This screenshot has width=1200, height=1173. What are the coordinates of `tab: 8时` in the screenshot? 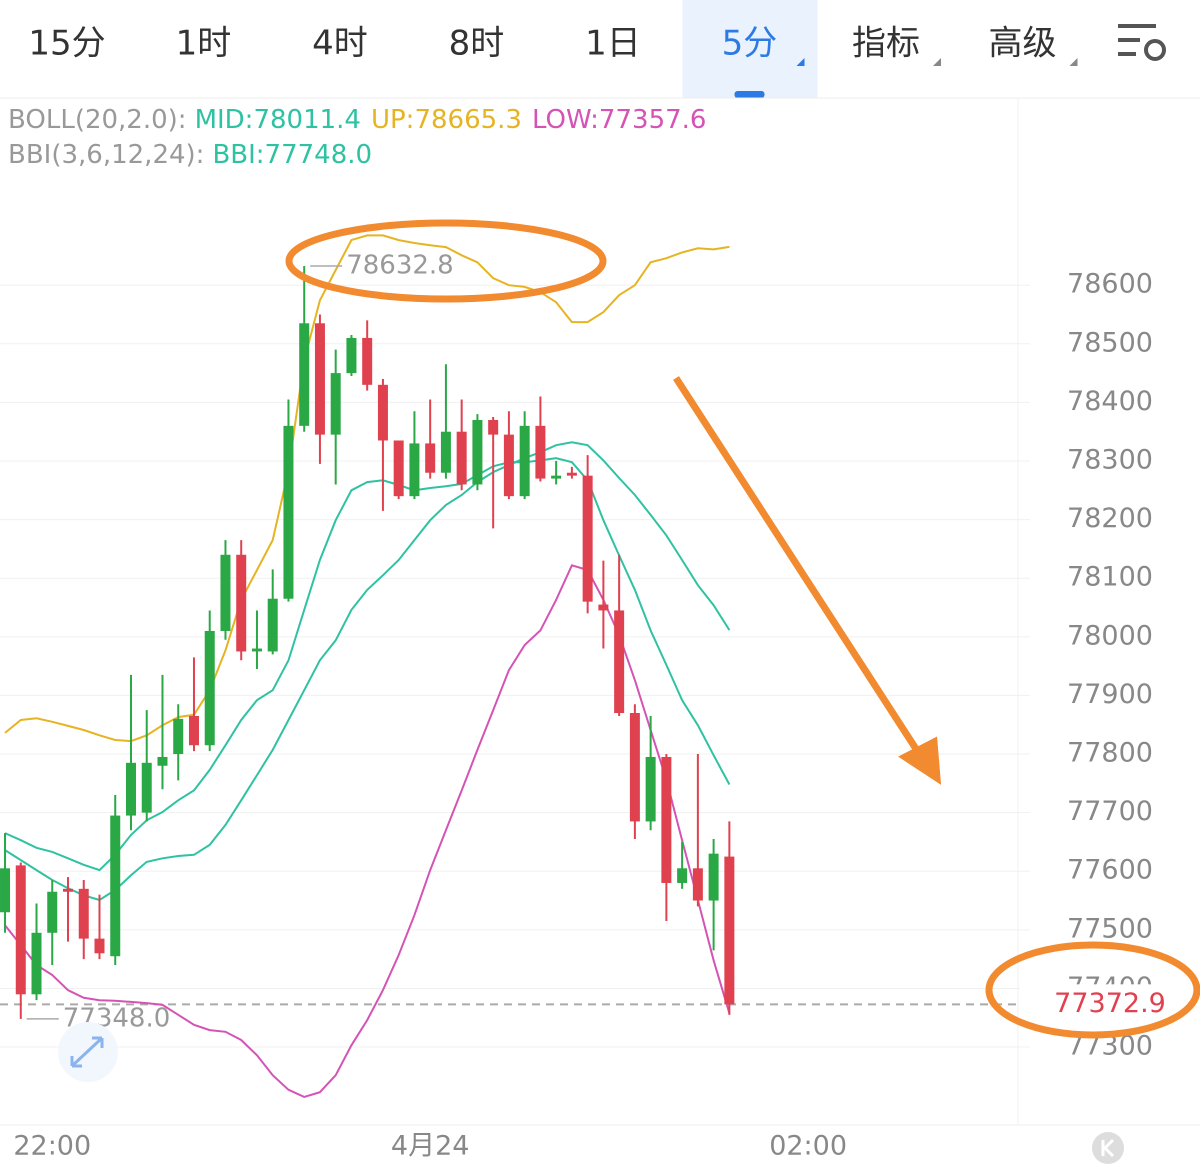 It's located at (477, 44).